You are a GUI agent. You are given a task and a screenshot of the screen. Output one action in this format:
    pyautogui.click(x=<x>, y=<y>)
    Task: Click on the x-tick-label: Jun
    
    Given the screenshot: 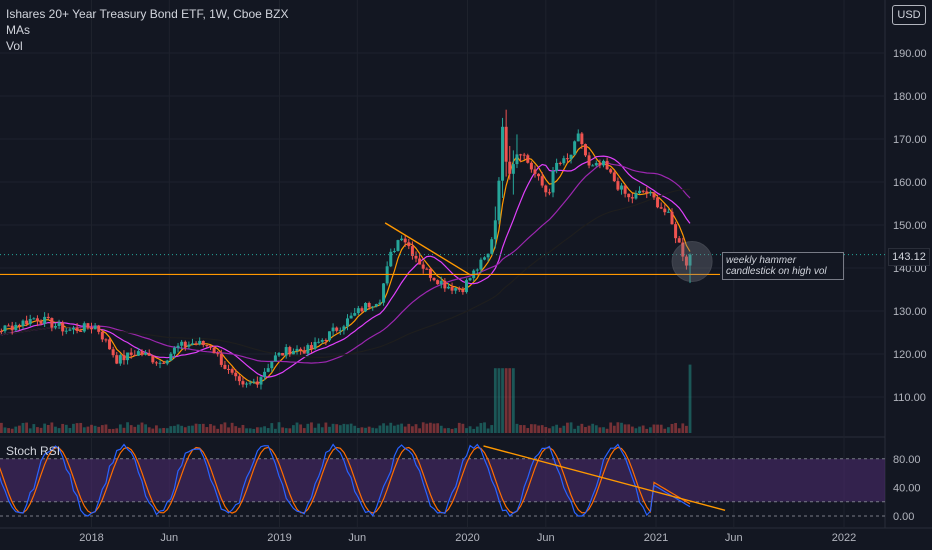 What is the action you would take?
    pyautogui.click(x=169, y=538)
    